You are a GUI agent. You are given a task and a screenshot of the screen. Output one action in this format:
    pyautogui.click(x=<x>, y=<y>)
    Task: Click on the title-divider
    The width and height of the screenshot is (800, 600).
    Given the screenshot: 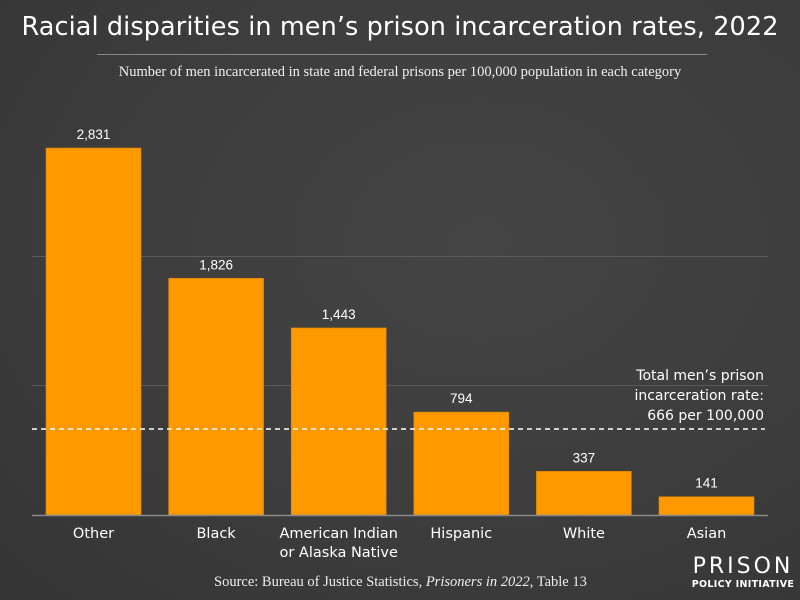 What is the action you would take?
    pyautogui.click(x=402, y=54)
    